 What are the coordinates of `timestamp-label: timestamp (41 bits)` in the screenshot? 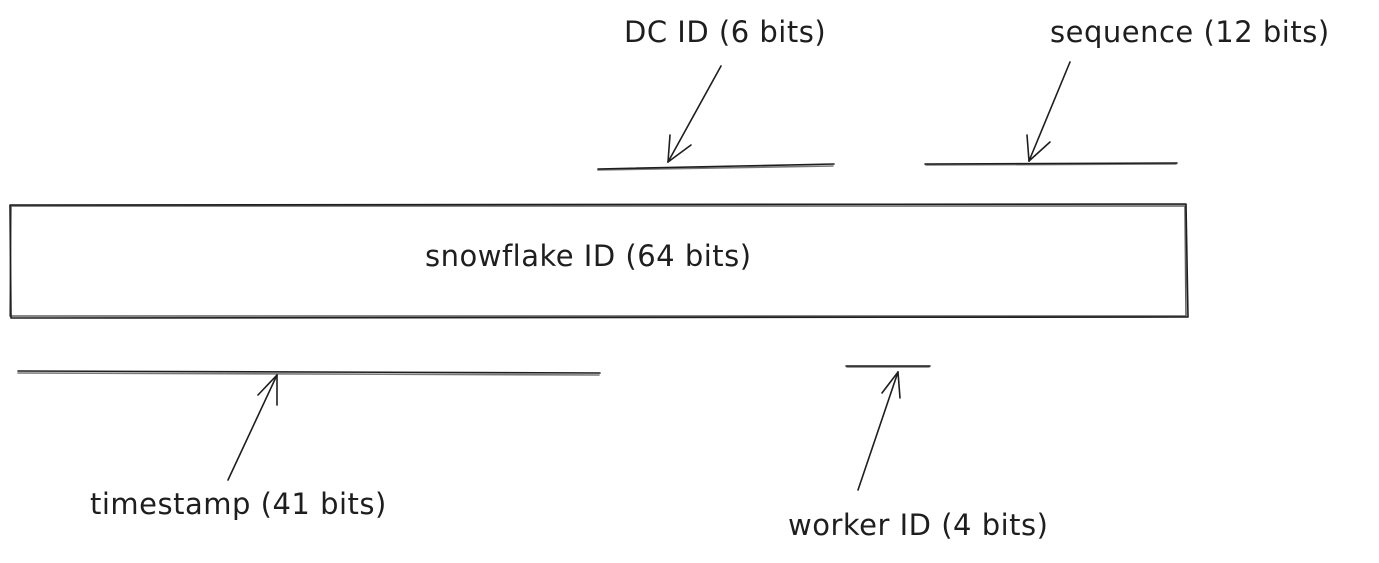 It's located at (238, 504).